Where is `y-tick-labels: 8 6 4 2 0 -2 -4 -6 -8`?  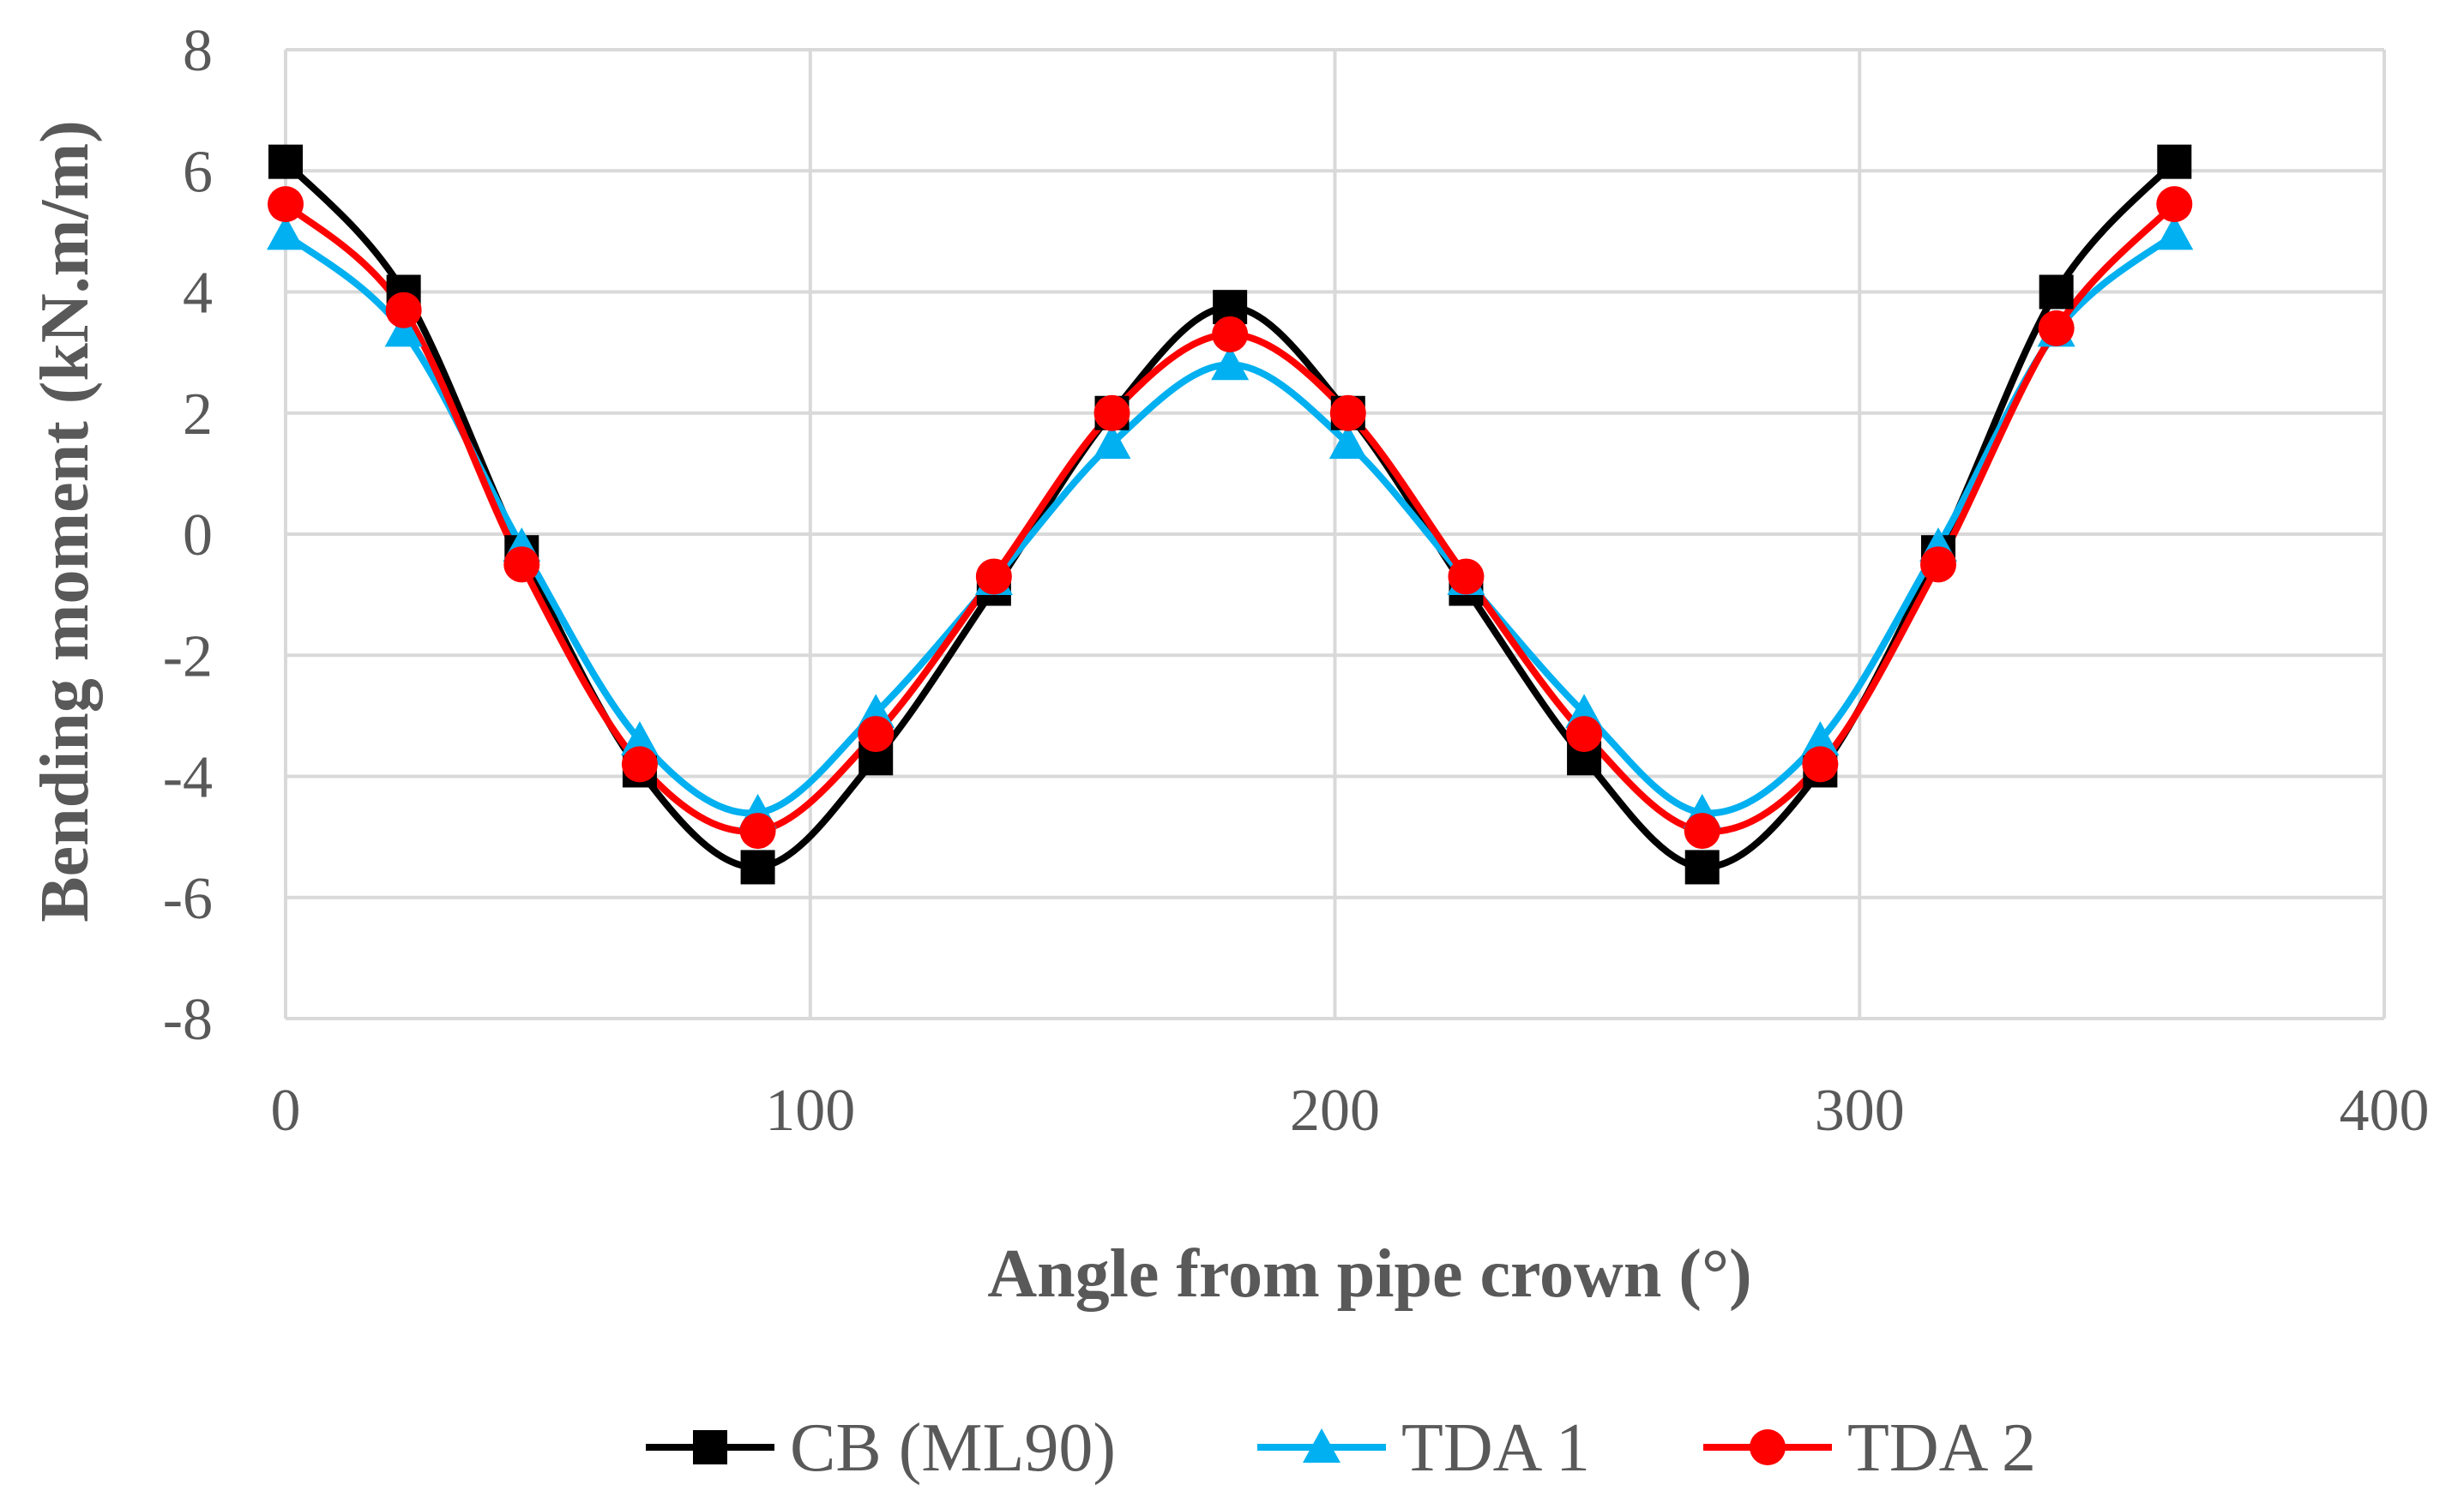
y-tick-labels: 8 6 4 2 0 -2 -4 -6 -8 is located at coordinates (188, 535).